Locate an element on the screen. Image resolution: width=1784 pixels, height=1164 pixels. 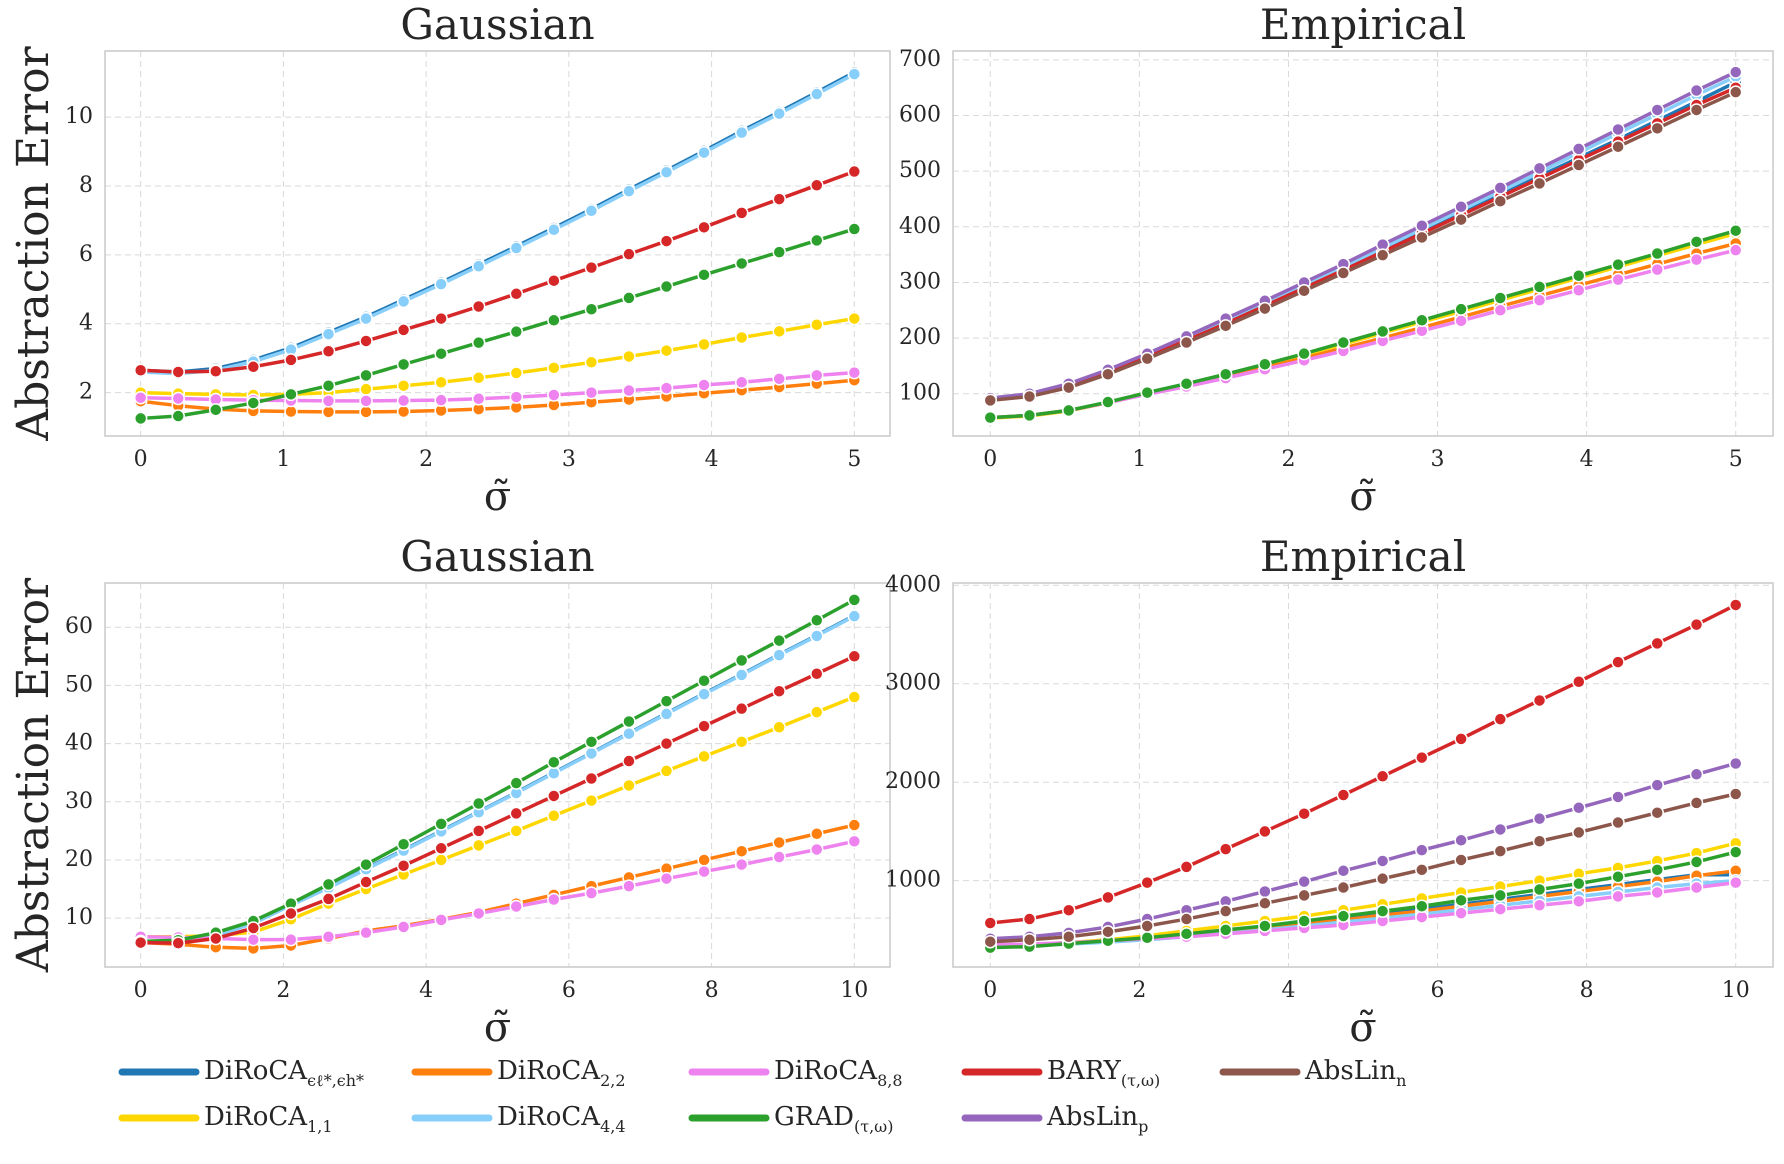
y-tick-label: 300 is located at coordinates (920, 281).